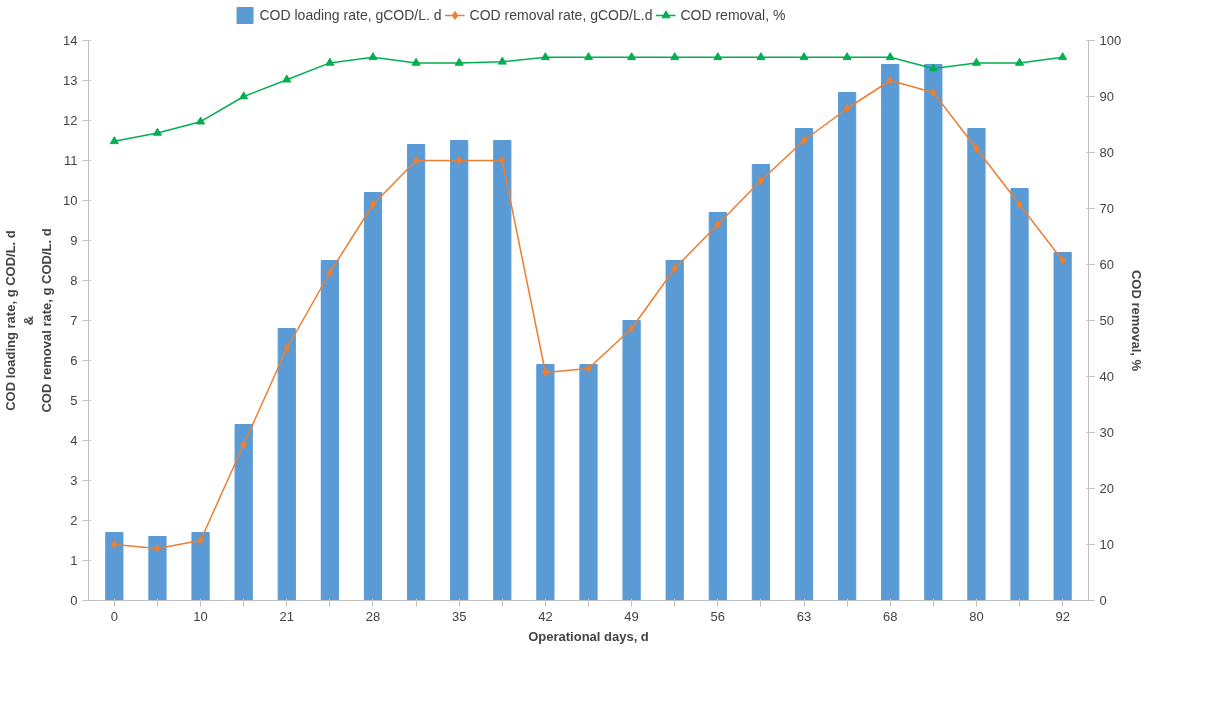  What do you see at coordinates (70, 80) in the screenshot?
I see `y-tick-label: 13` at bounding box center [70, 80].